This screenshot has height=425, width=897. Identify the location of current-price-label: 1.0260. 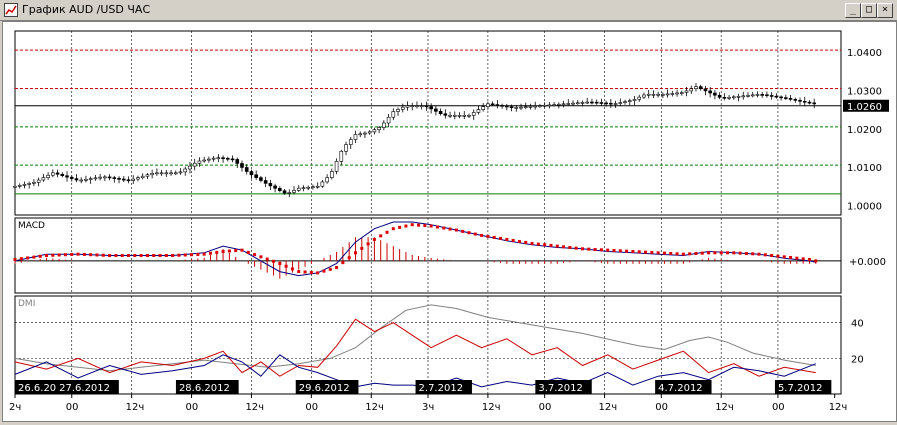
(864, 107).